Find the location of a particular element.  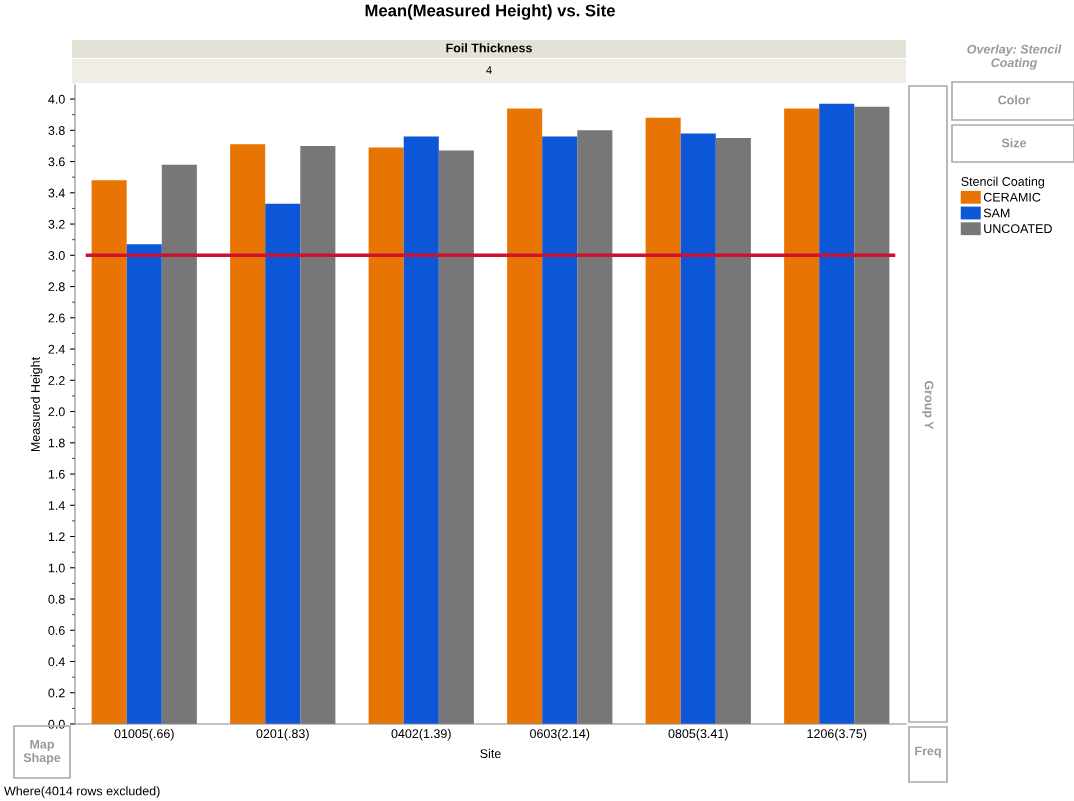

text: Freq is located at coordinates (928, 752).